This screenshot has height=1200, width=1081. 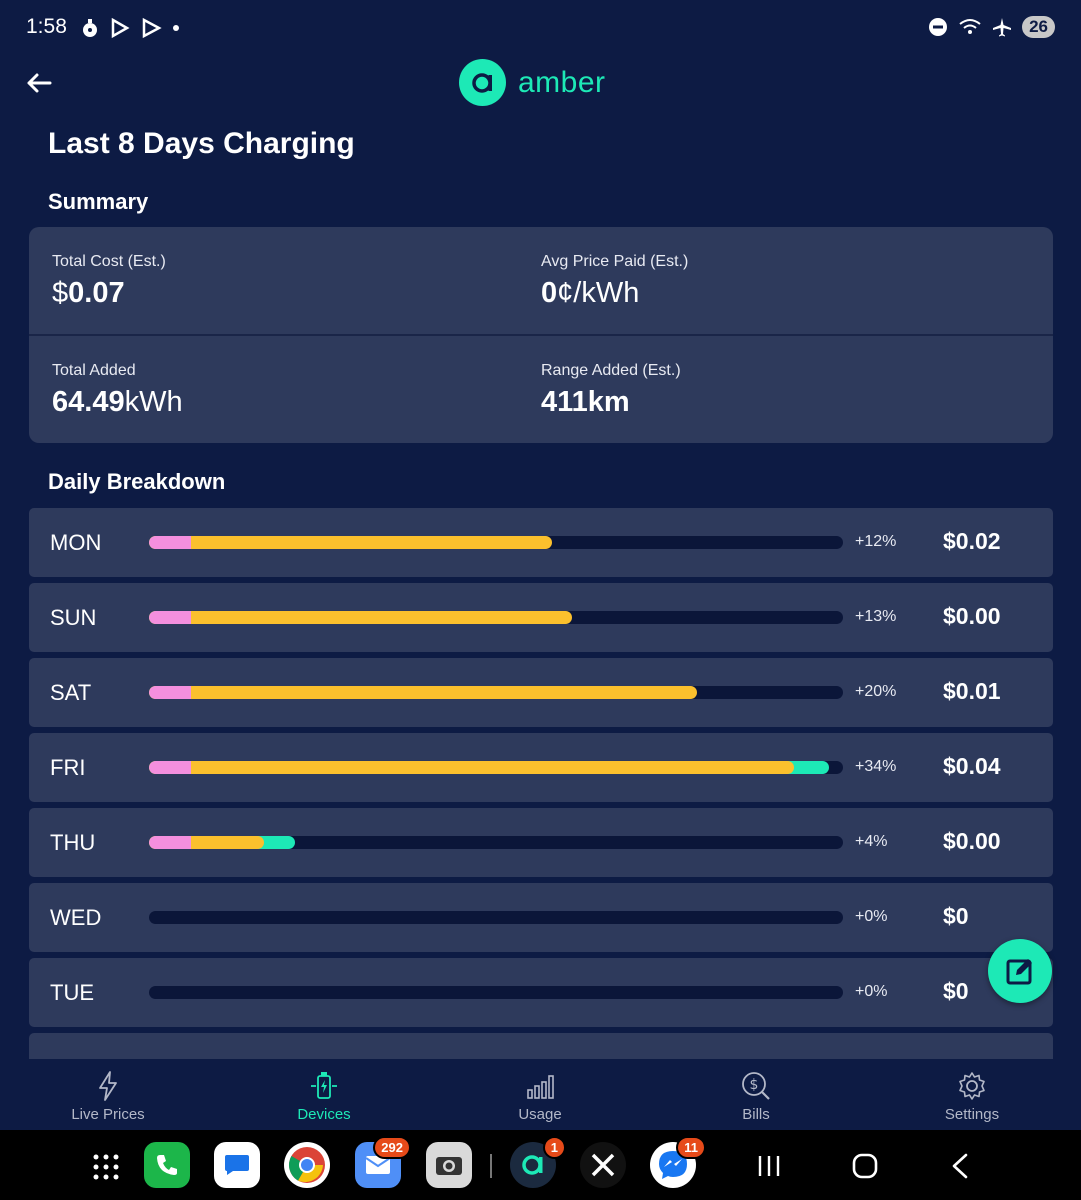 I want to click on back-nav-icon, so click(x=960, y=1166).